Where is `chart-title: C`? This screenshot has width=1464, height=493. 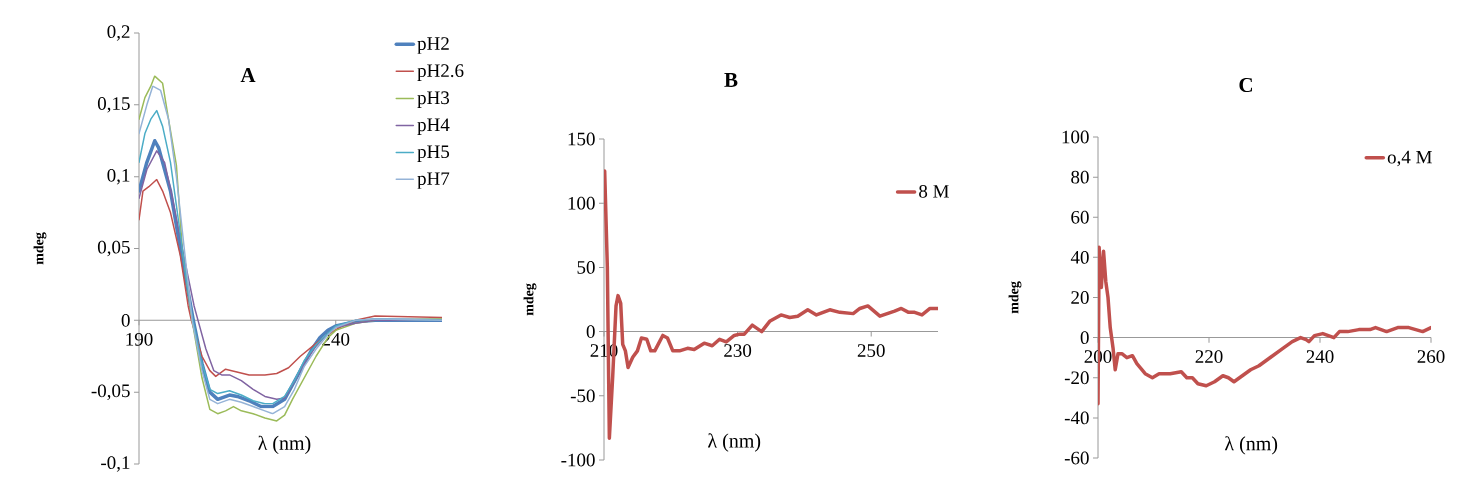 chart-title: C is located at coordinates (1245, 85).